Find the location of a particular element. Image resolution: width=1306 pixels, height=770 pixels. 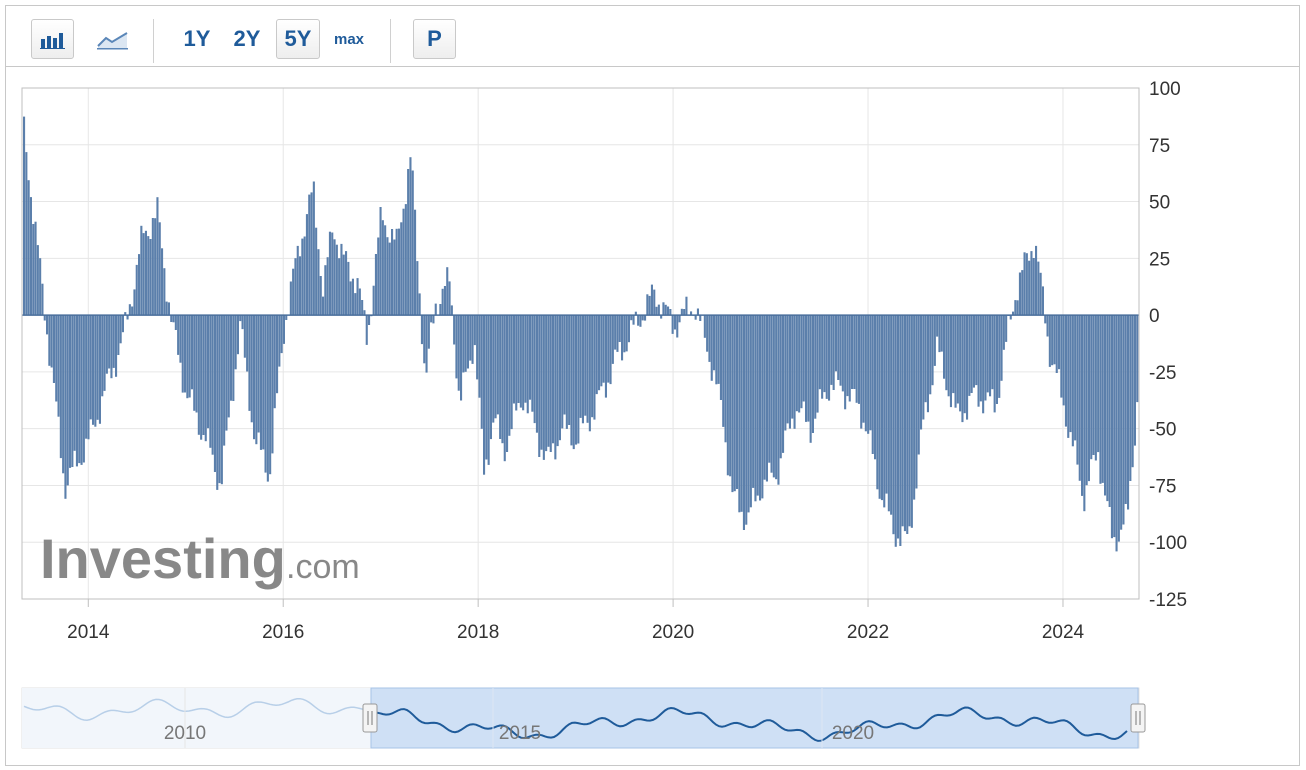

bar-chart-button is located at coordinates (52, 39).